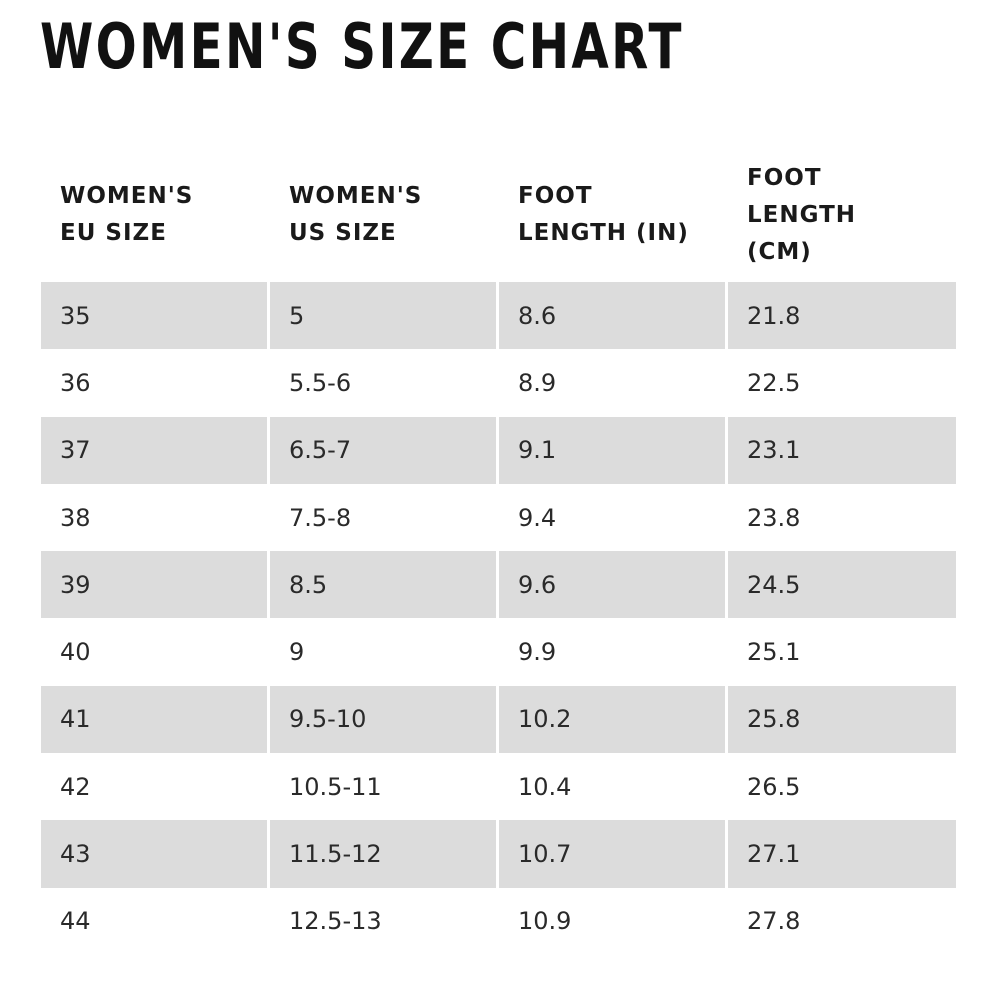 Image resolution: width=1000 pixels, height=1000 pixels. Describe the element at coordinates (155, 719) in the screenshot. I see `cell-eu-size: 41` at that location.